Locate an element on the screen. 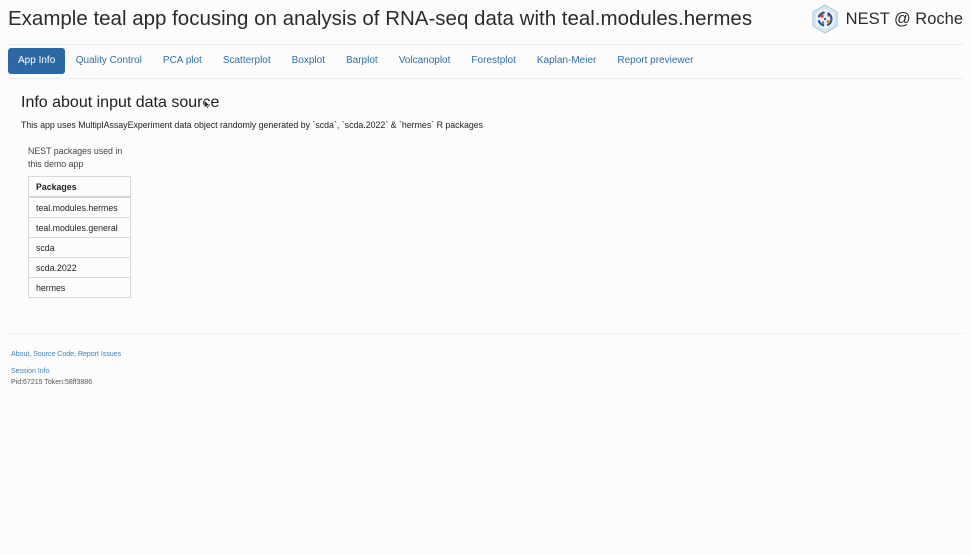  table-row: teal.modules.general is located at coordinates (79, 227).